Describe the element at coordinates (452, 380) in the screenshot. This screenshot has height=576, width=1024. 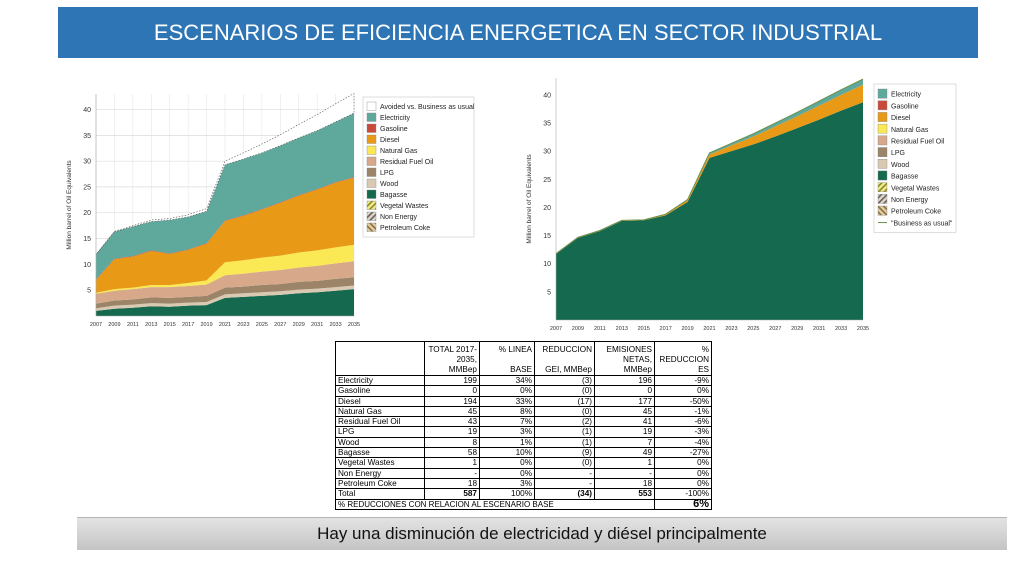
I see `table-cell: 199` at that location.